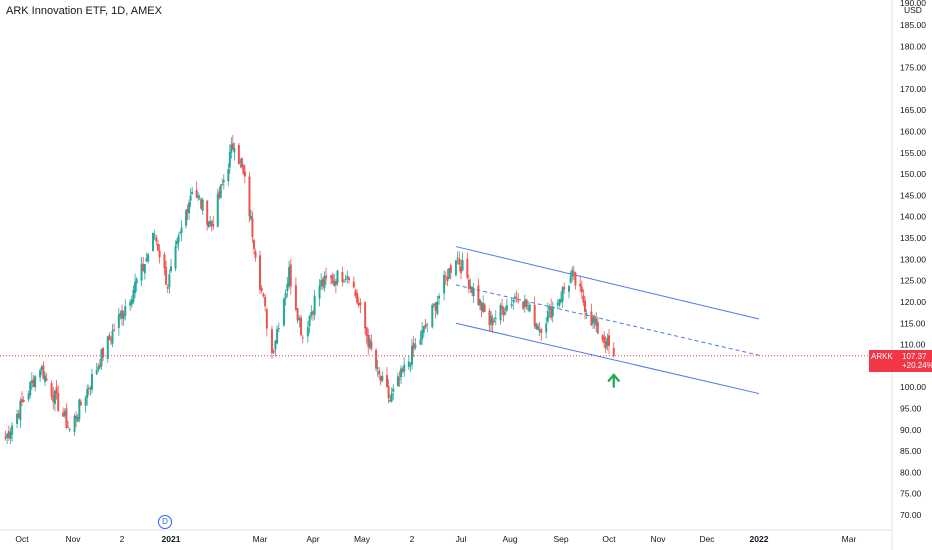 The image size is (932, 550). What do you see at coordinates (913, 10) in the screenshot?
I see `currency-label: USD` at bounding box center [913, 10].